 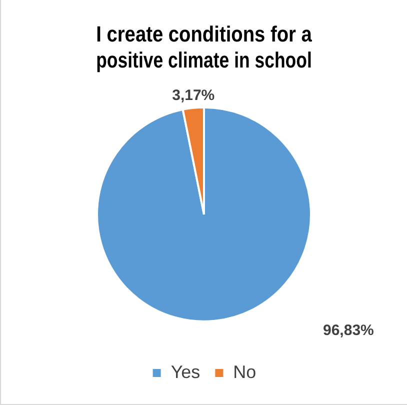 I want to click on data-label: 3,17%, so click(x=193, y=95).